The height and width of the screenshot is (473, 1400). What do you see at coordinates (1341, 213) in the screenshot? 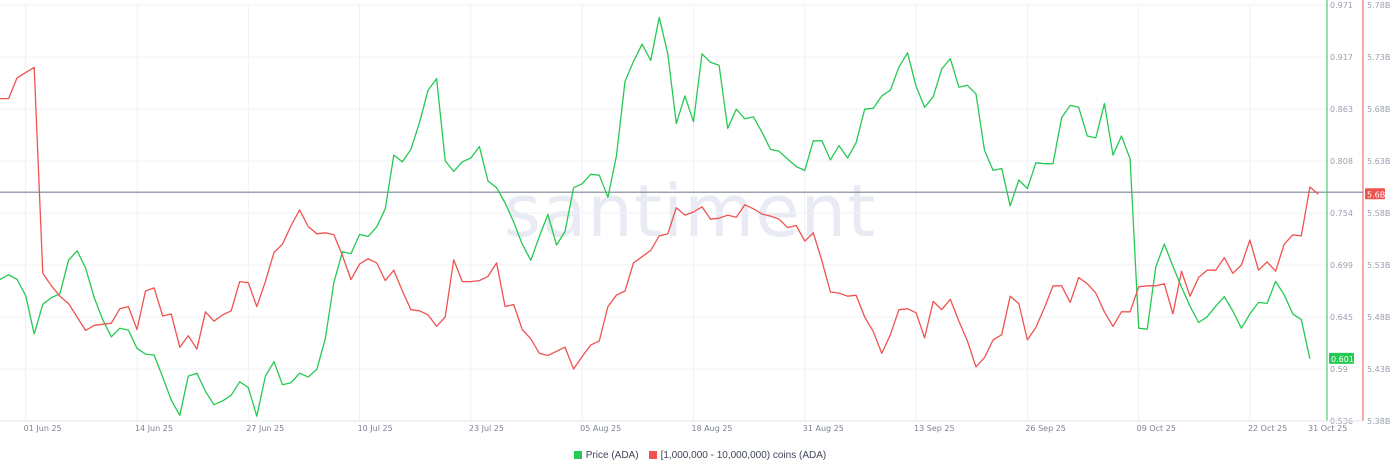
I see `y-left-tick-label: 0.754` at bounding box center [1341, 213].